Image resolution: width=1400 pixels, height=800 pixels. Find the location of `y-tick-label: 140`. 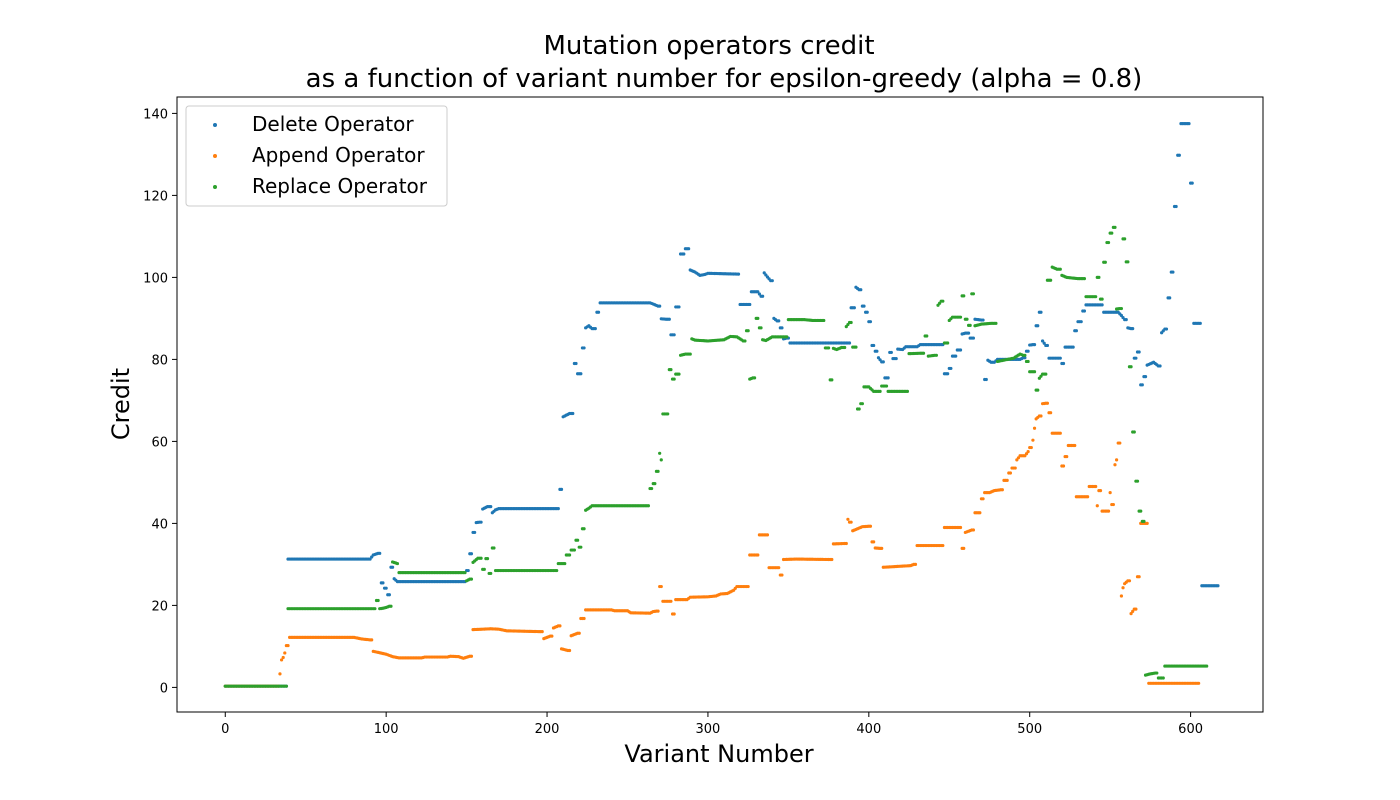

y-tick-label: 140 is located at coordinates (155, 114).